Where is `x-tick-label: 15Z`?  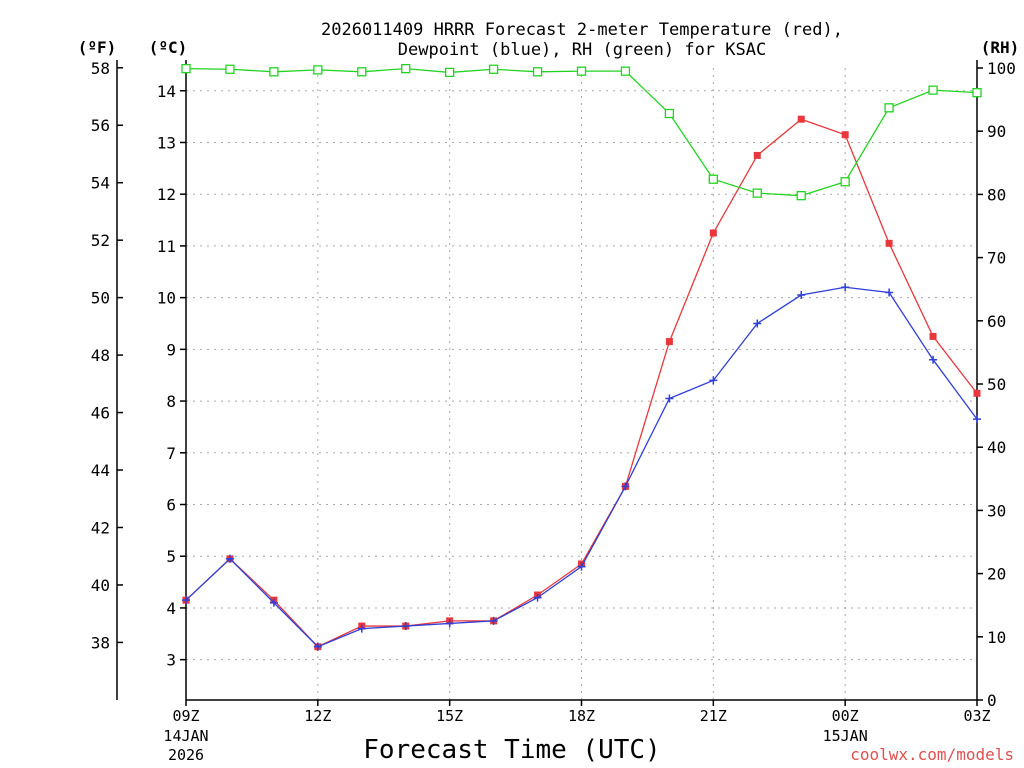 x-tick-label: 15Z is located at coordinates (449, 716).